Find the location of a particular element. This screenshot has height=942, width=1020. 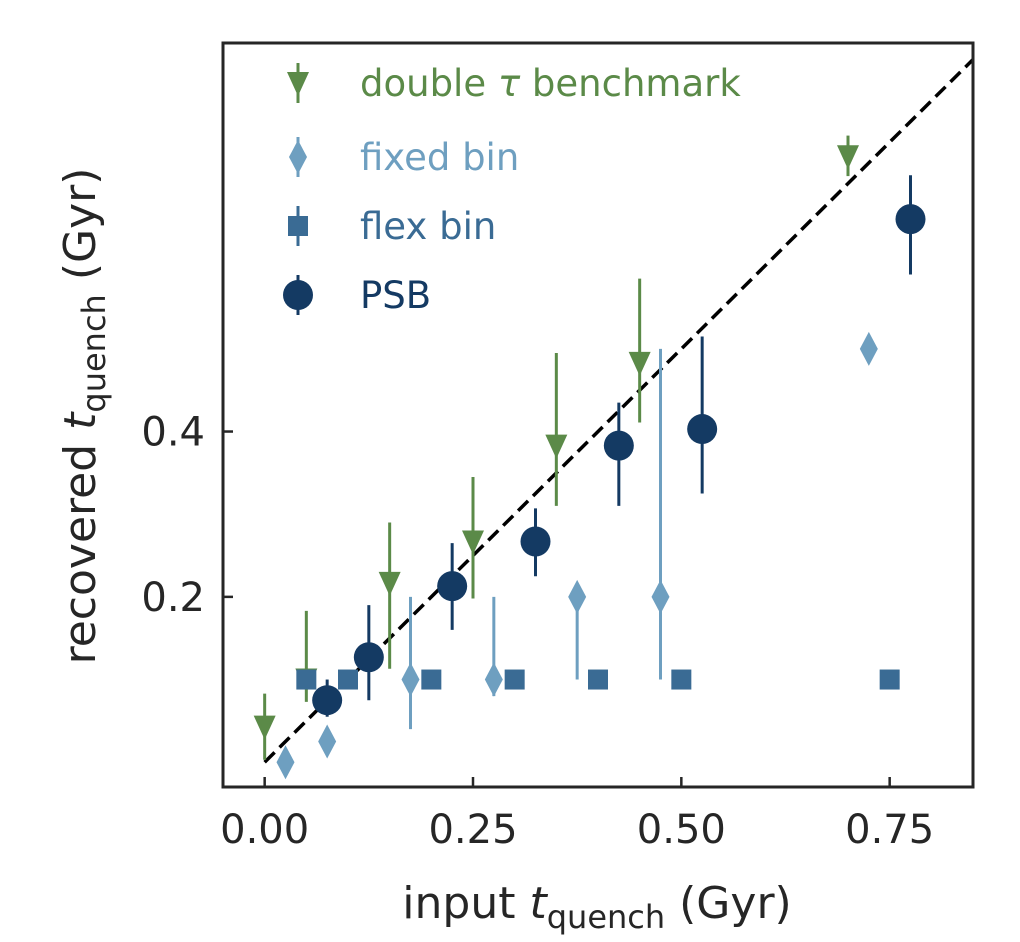

y-axis-label-sub: quench is located at coordinates (94, 353).